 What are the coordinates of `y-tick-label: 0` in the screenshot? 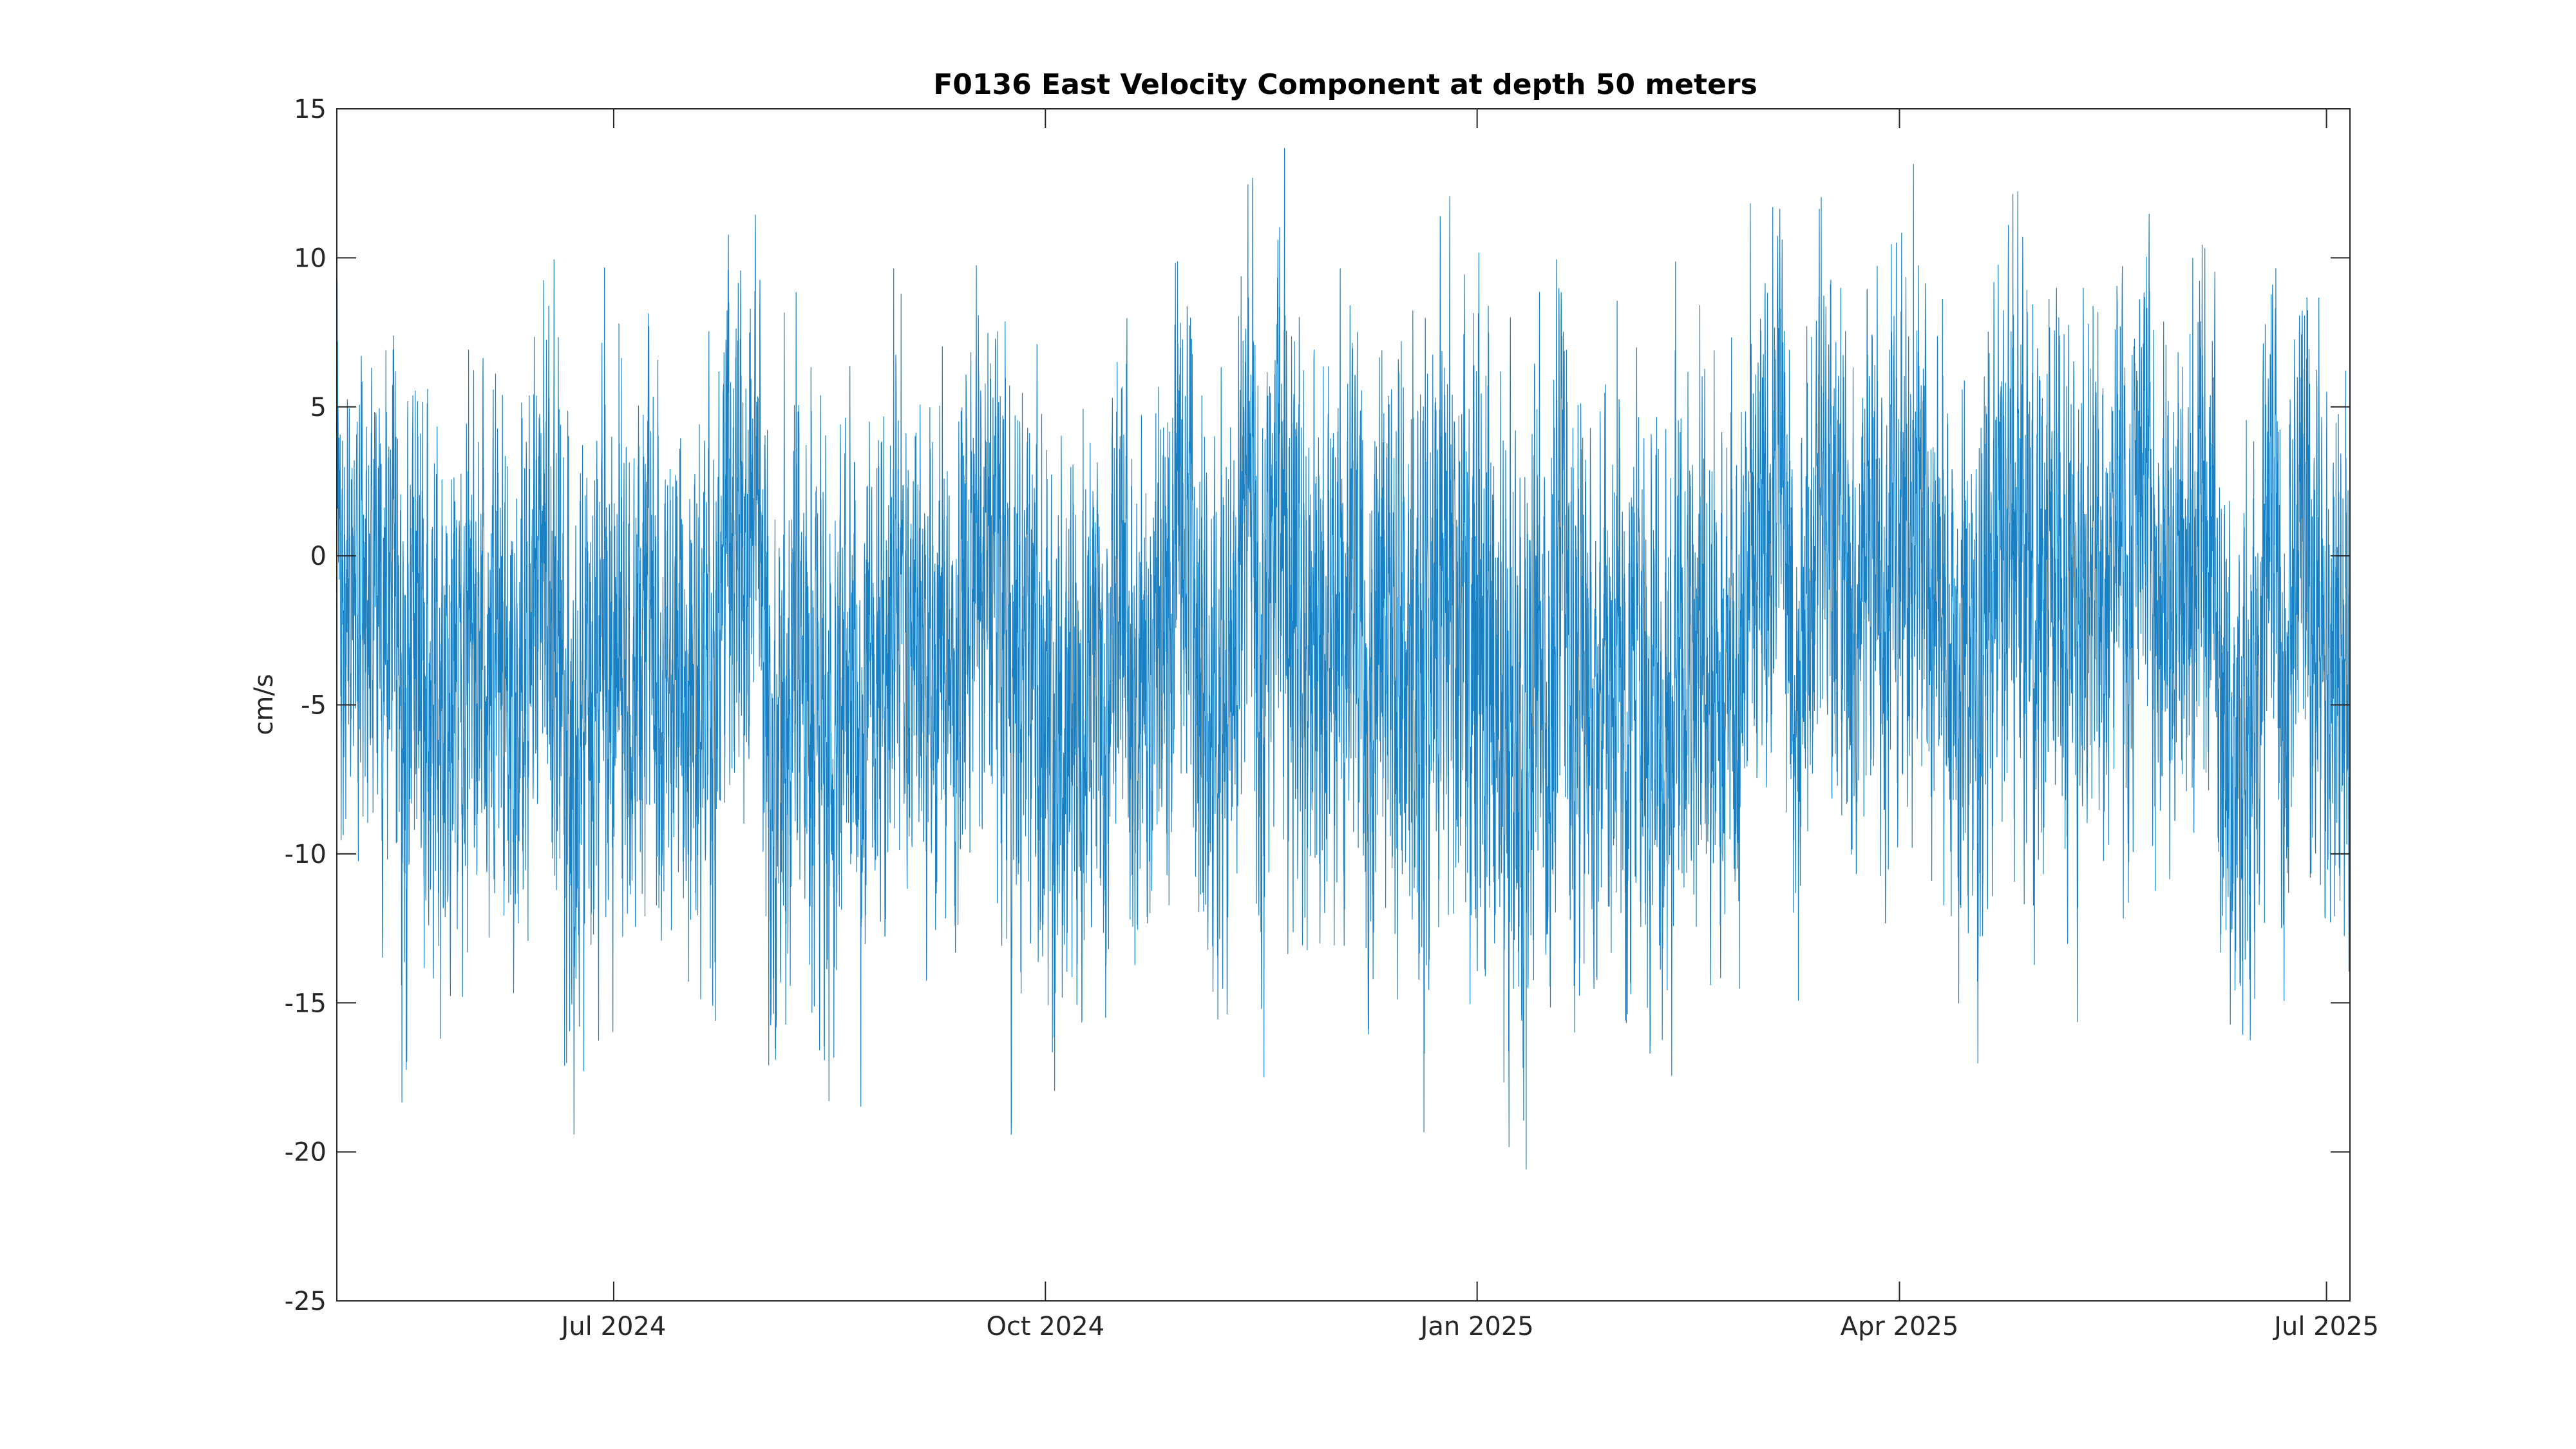 It's located at (318, 556).